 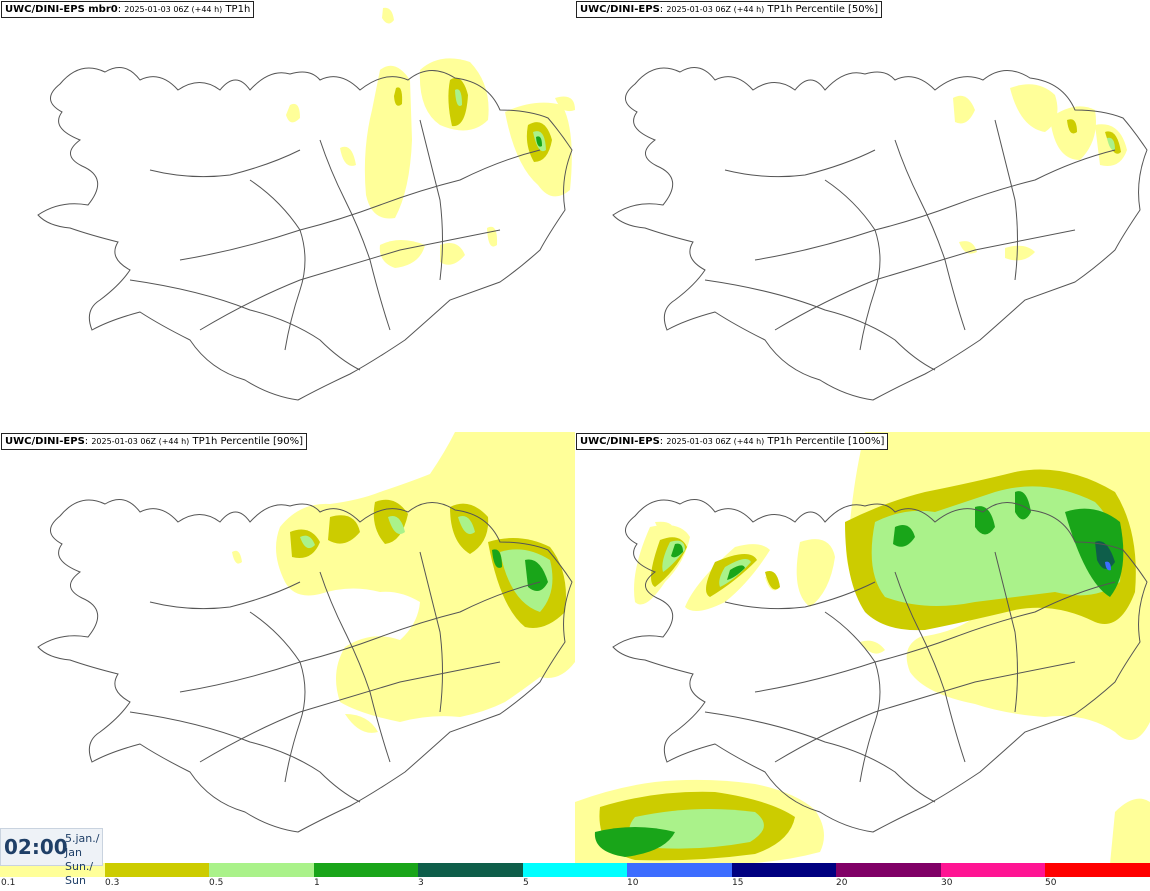 I want to click on valid-date: 5.jan./ Jan Sun./ Sun, so click(x=83, y=860).